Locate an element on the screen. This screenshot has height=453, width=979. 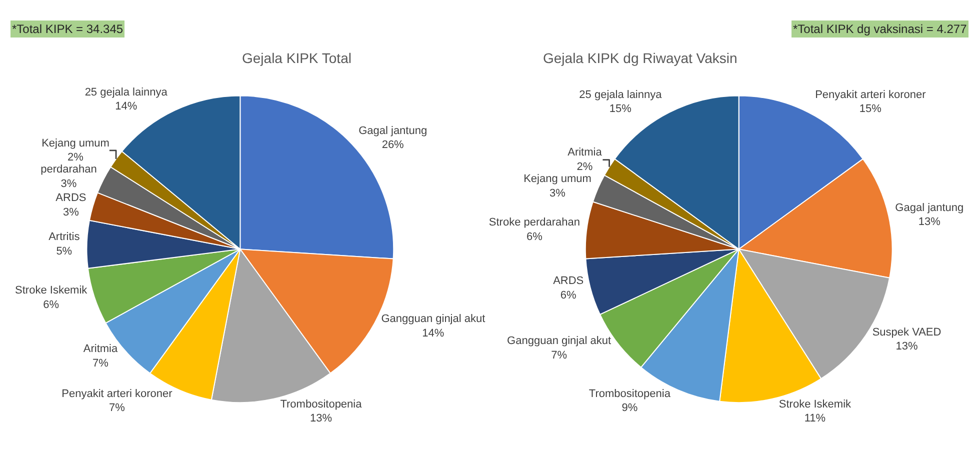
data-label: 26% is located at coordinates (393, 145).